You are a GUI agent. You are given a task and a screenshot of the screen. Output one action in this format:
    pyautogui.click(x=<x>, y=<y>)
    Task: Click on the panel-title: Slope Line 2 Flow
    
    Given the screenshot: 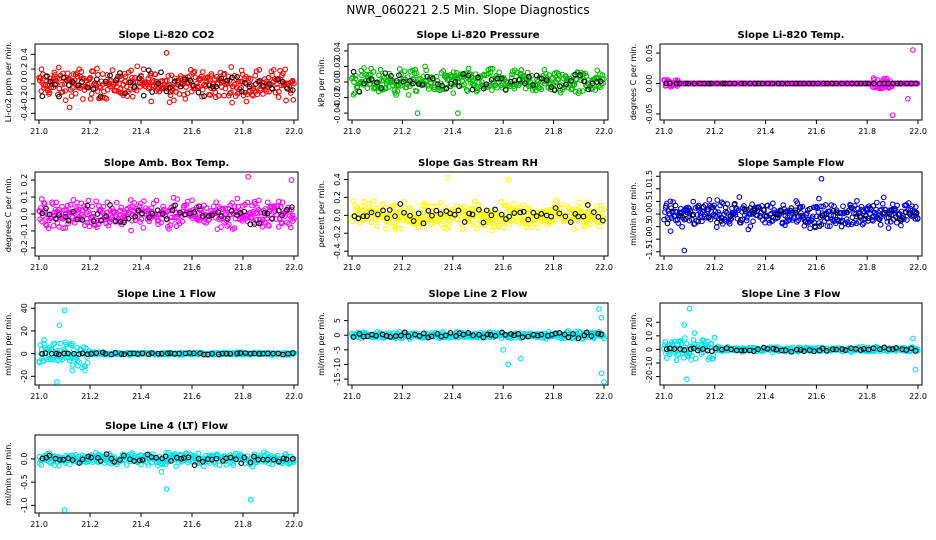 What is the action you would take?
    pyautogui.click(x=478, y=294)
    